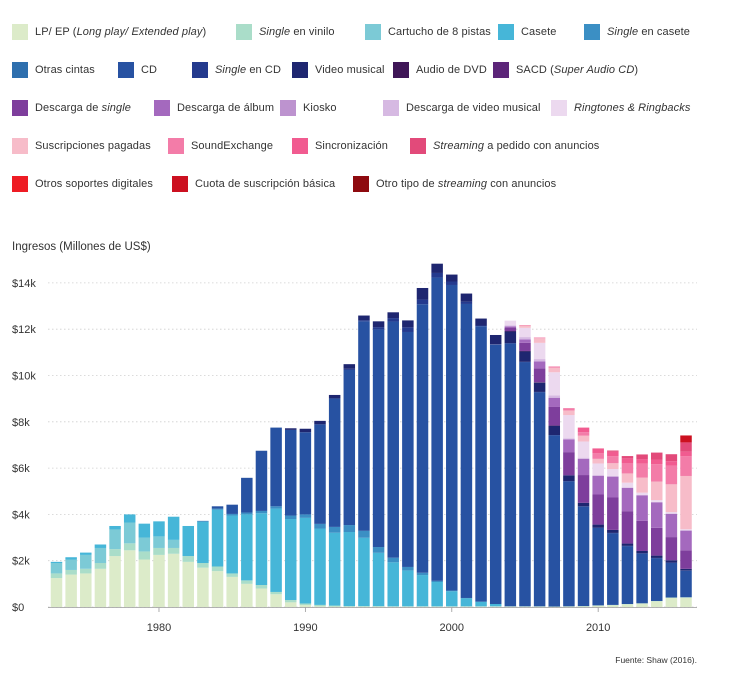  Describe the element at coordinates (305, 628) in the screenshot. I see `x-tick-label: 1990` at that location.